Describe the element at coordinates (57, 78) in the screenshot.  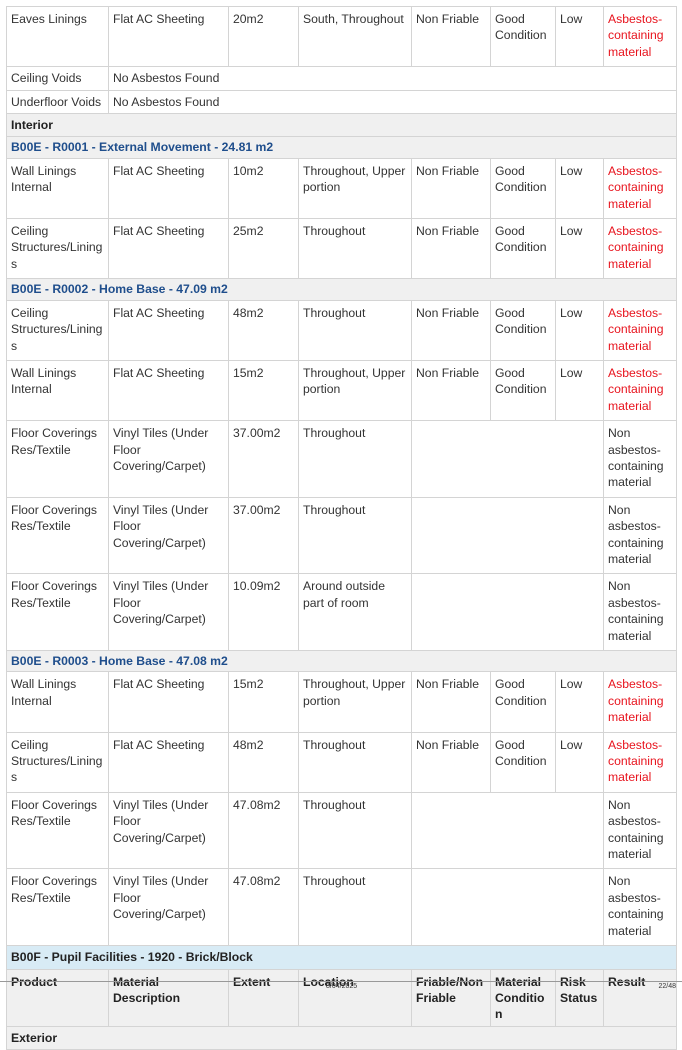
I see `cell: Ceiling Voids` at that location.